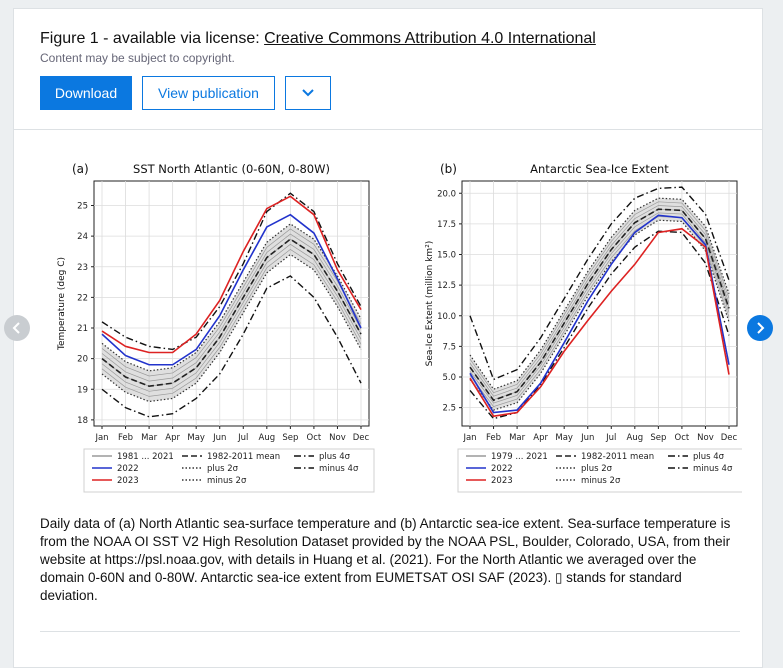 The image size is (783, 668). What do you see at coordinates (82, 360) in the screenshot?
I see `y-tick-label: 20` at bounding box center [82, 360].